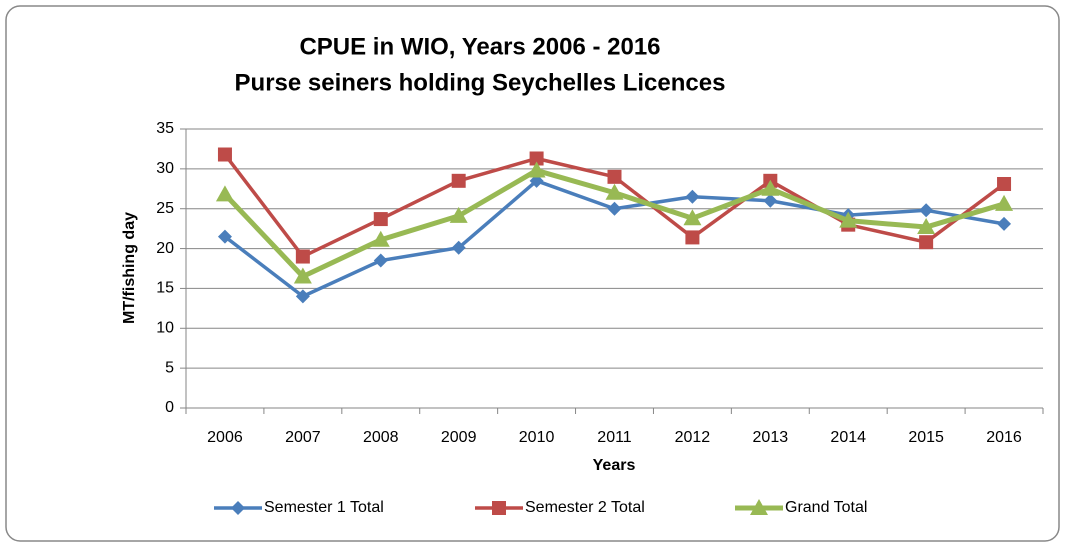  Describe the element at coordinates (585, 507) in the screenshot. I see `legend-label: Semester 2 Total` at that location.